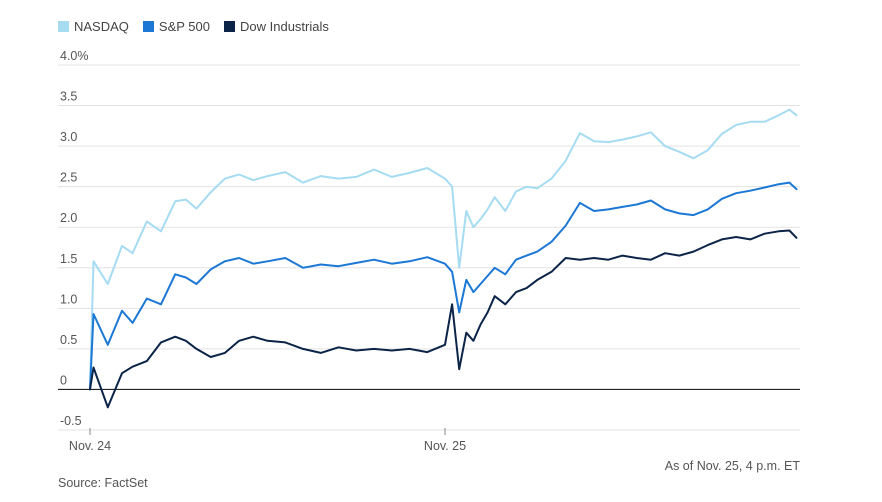  I want to click on x-tick-label: Nov. 25, so click(445, 446).